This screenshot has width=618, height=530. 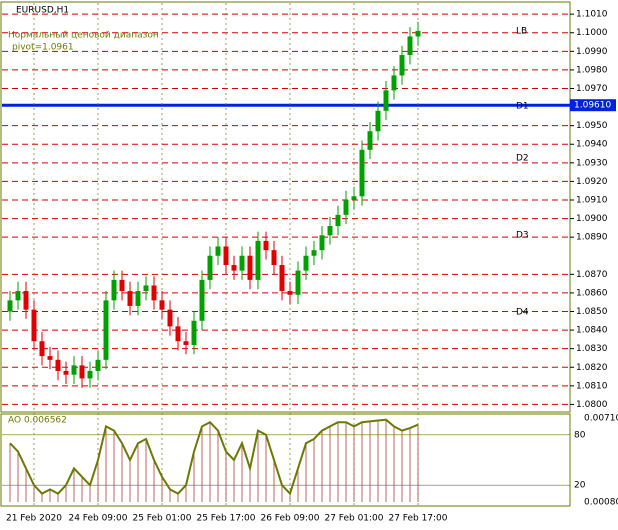 I want to click on note: pivot=1.0961, so click(x=43, y=48).